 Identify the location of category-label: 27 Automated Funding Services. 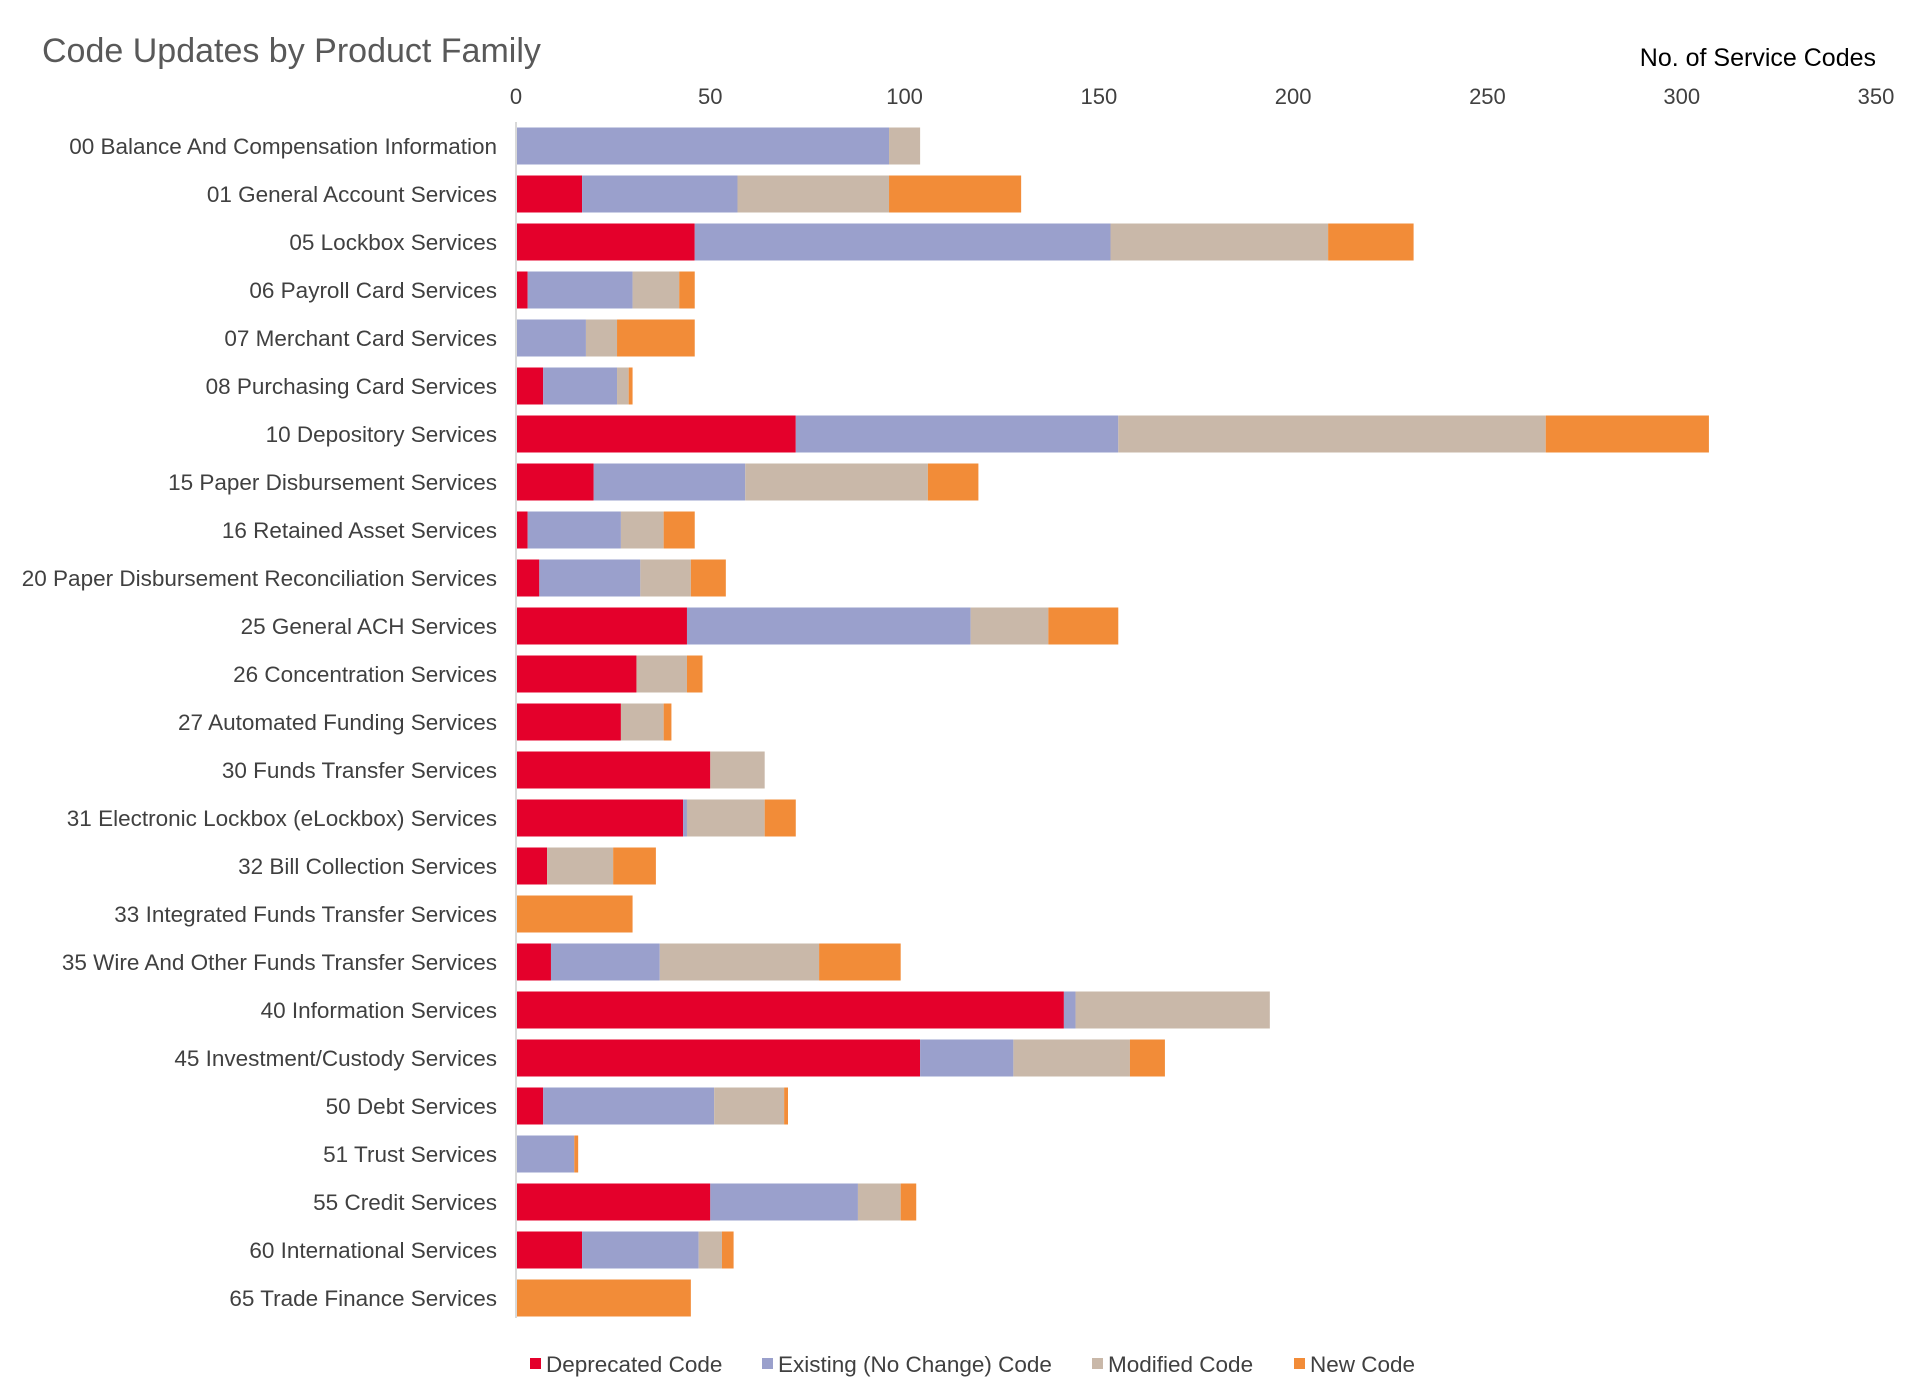
(337, 722).